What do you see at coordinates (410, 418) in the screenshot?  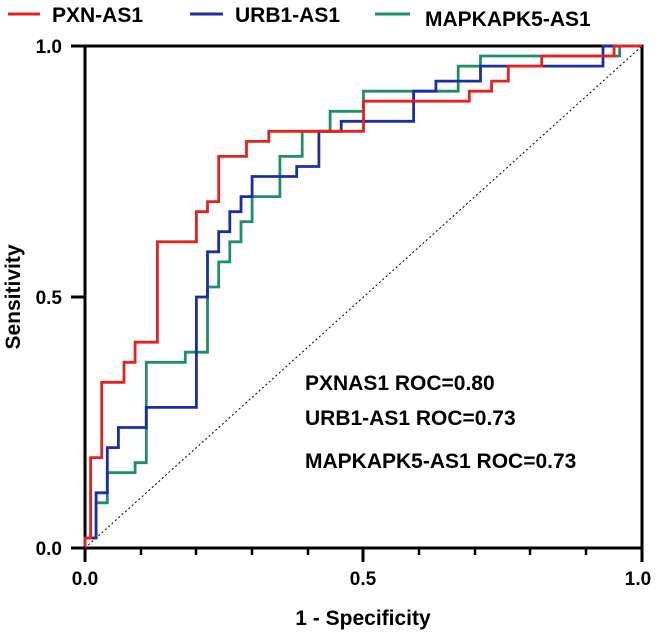 I see `roc-annotation-urb1-as1: URB1-AS1 ROC=0.73` at bounding box center [410, 418].